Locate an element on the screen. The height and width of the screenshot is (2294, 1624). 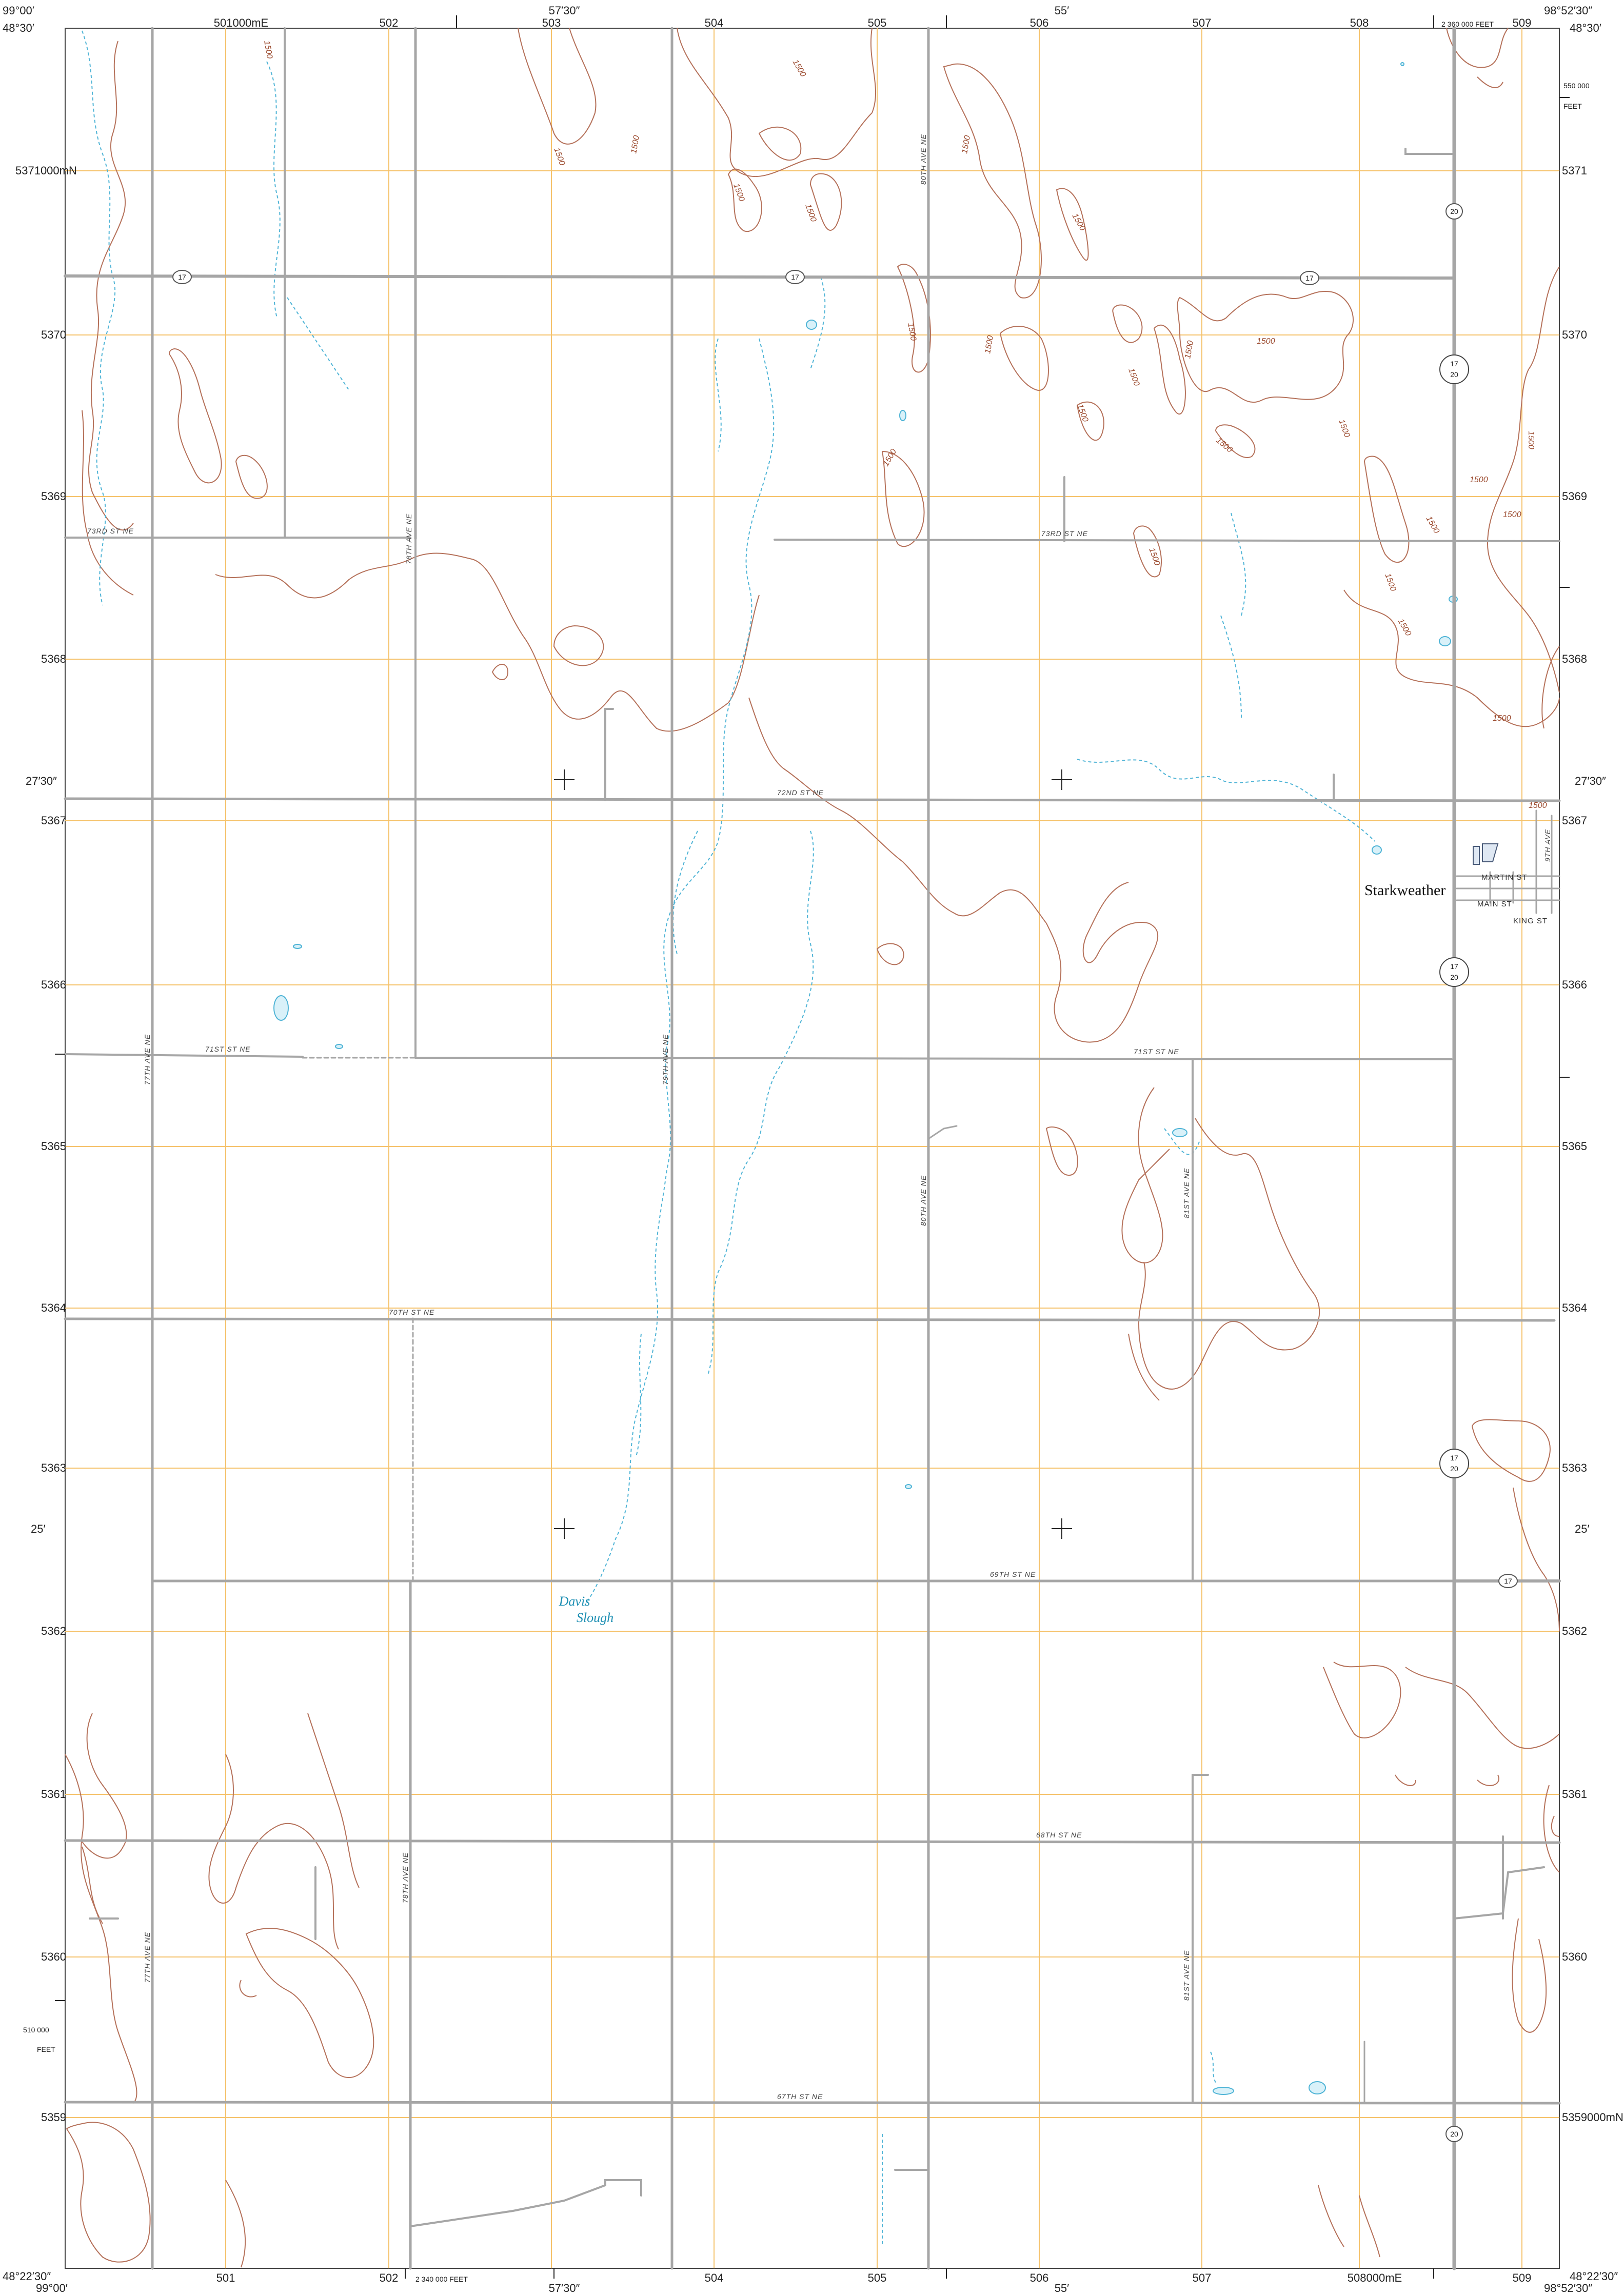
town-name: Starkweather is located at coordinates (1404, 890).